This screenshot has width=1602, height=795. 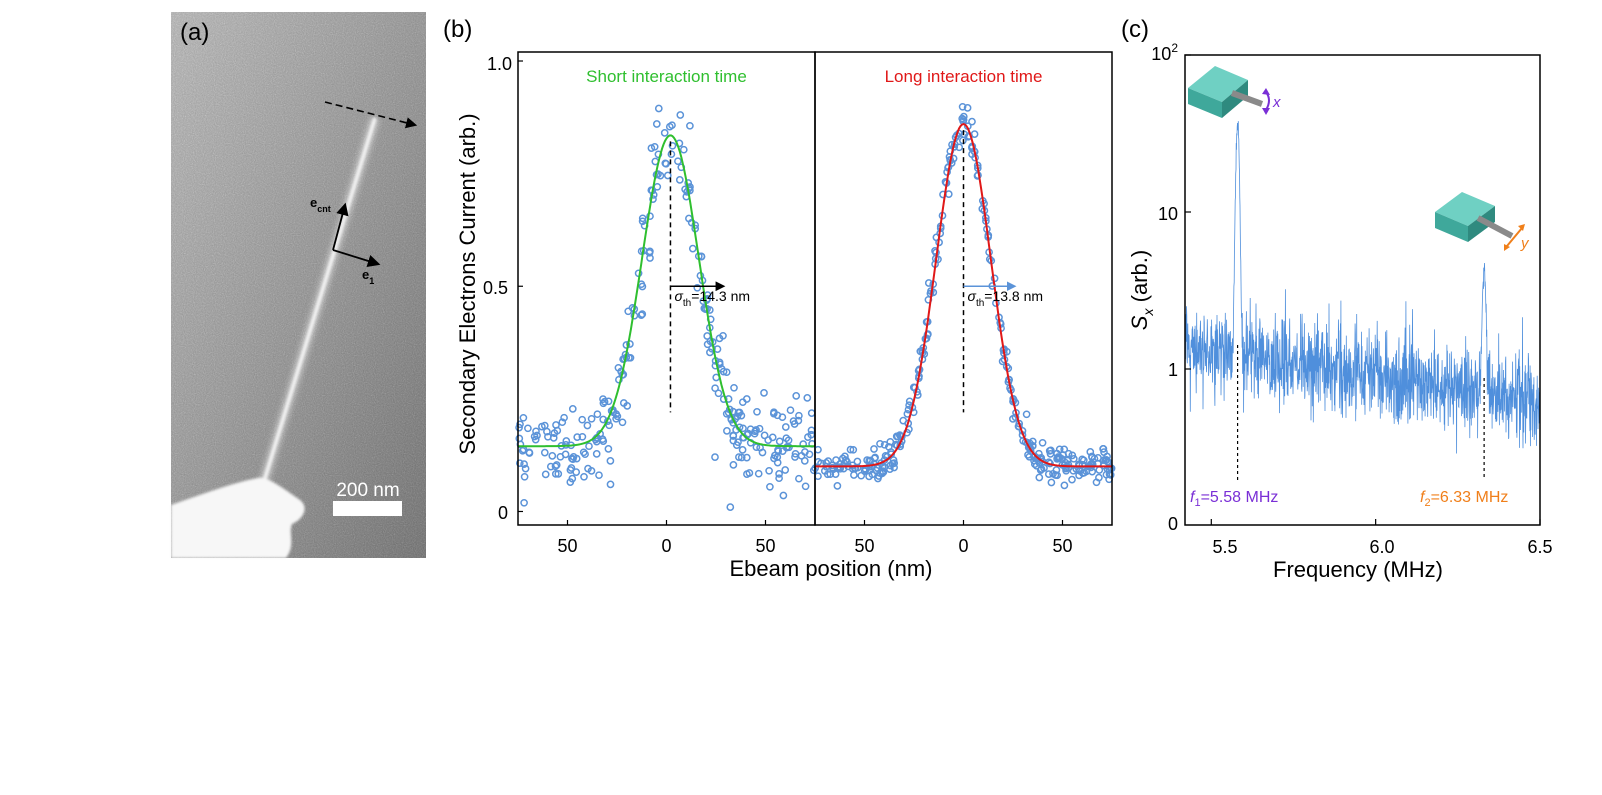 I want to click on long-sigma-annotation: σth=13.8 nm, so click(x=1006, y=298).